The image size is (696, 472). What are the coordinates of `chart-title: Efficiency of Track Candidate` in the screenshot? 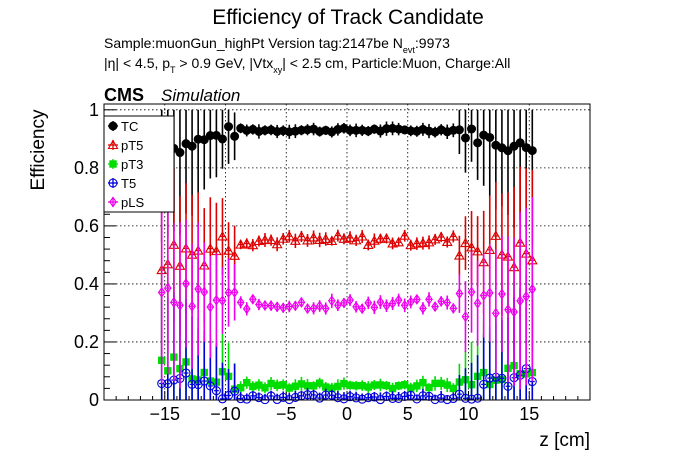 It's located at (348, 17).